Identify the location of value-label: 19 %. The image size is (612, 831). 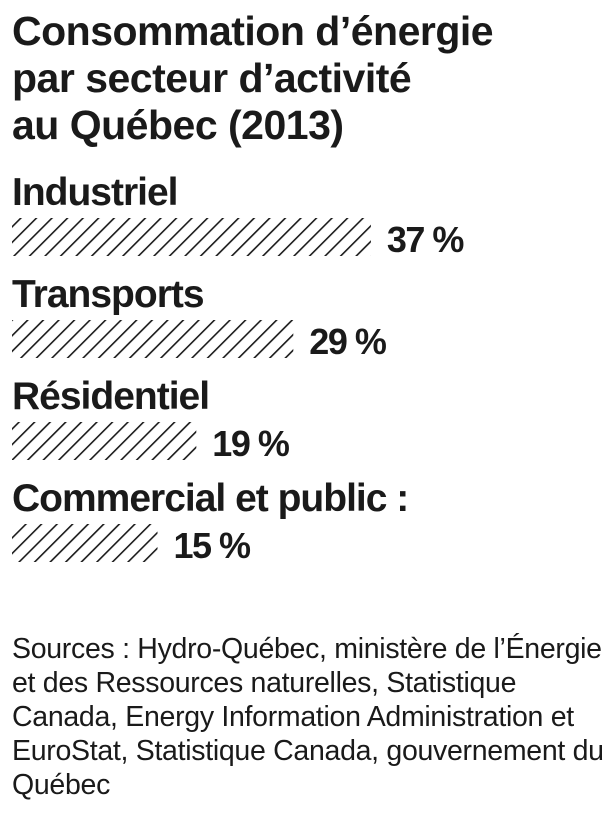
(251, 443).